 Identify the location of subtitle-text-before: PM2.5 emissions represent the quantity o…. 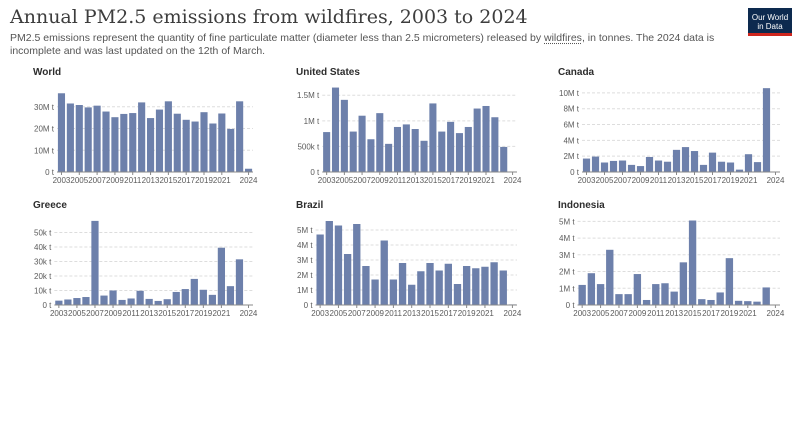
(277, 38).